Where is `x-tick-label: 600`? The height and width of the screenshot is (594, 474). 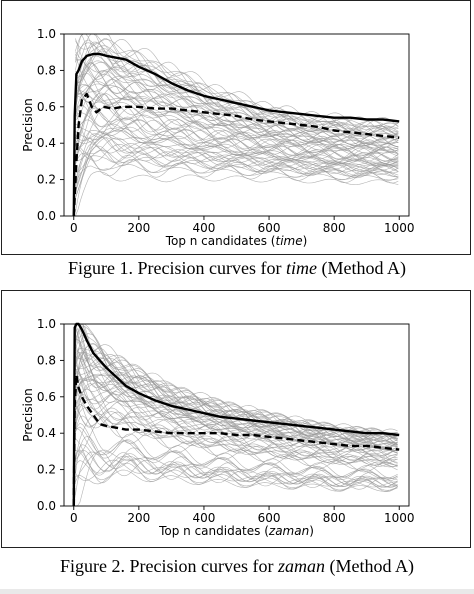
x-tick-label: 600 is located at coordinates (269, 228).